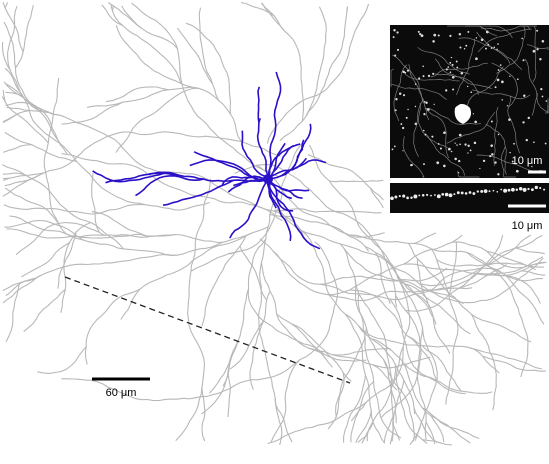 The width and height of the screenshot is (549, 464). I want to click on soma, so click(268, 179).